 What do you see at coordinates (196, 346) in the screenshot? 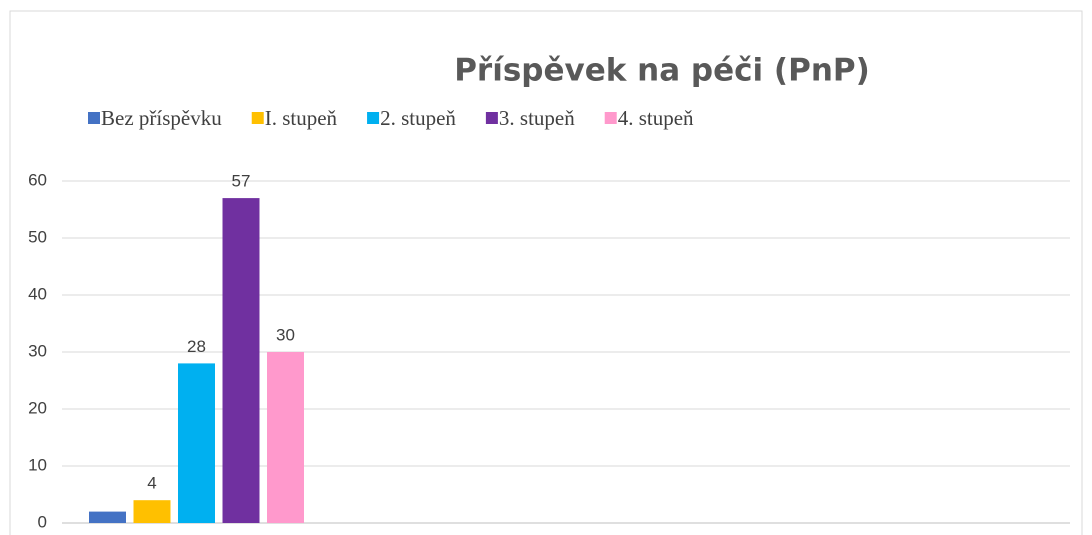
I see `data-label: 28` at bounding box center [196, 346].